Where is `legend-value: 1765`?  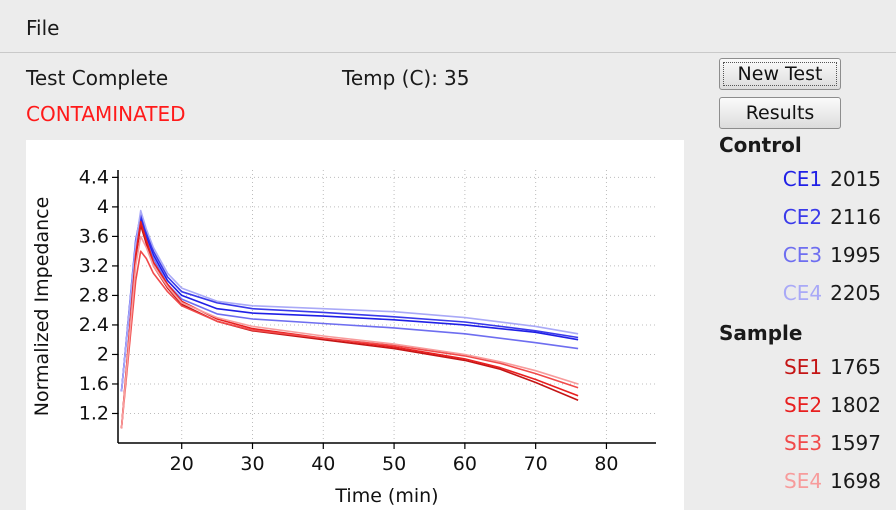 legend-value: 1765 is located at coordinates (855, 367).